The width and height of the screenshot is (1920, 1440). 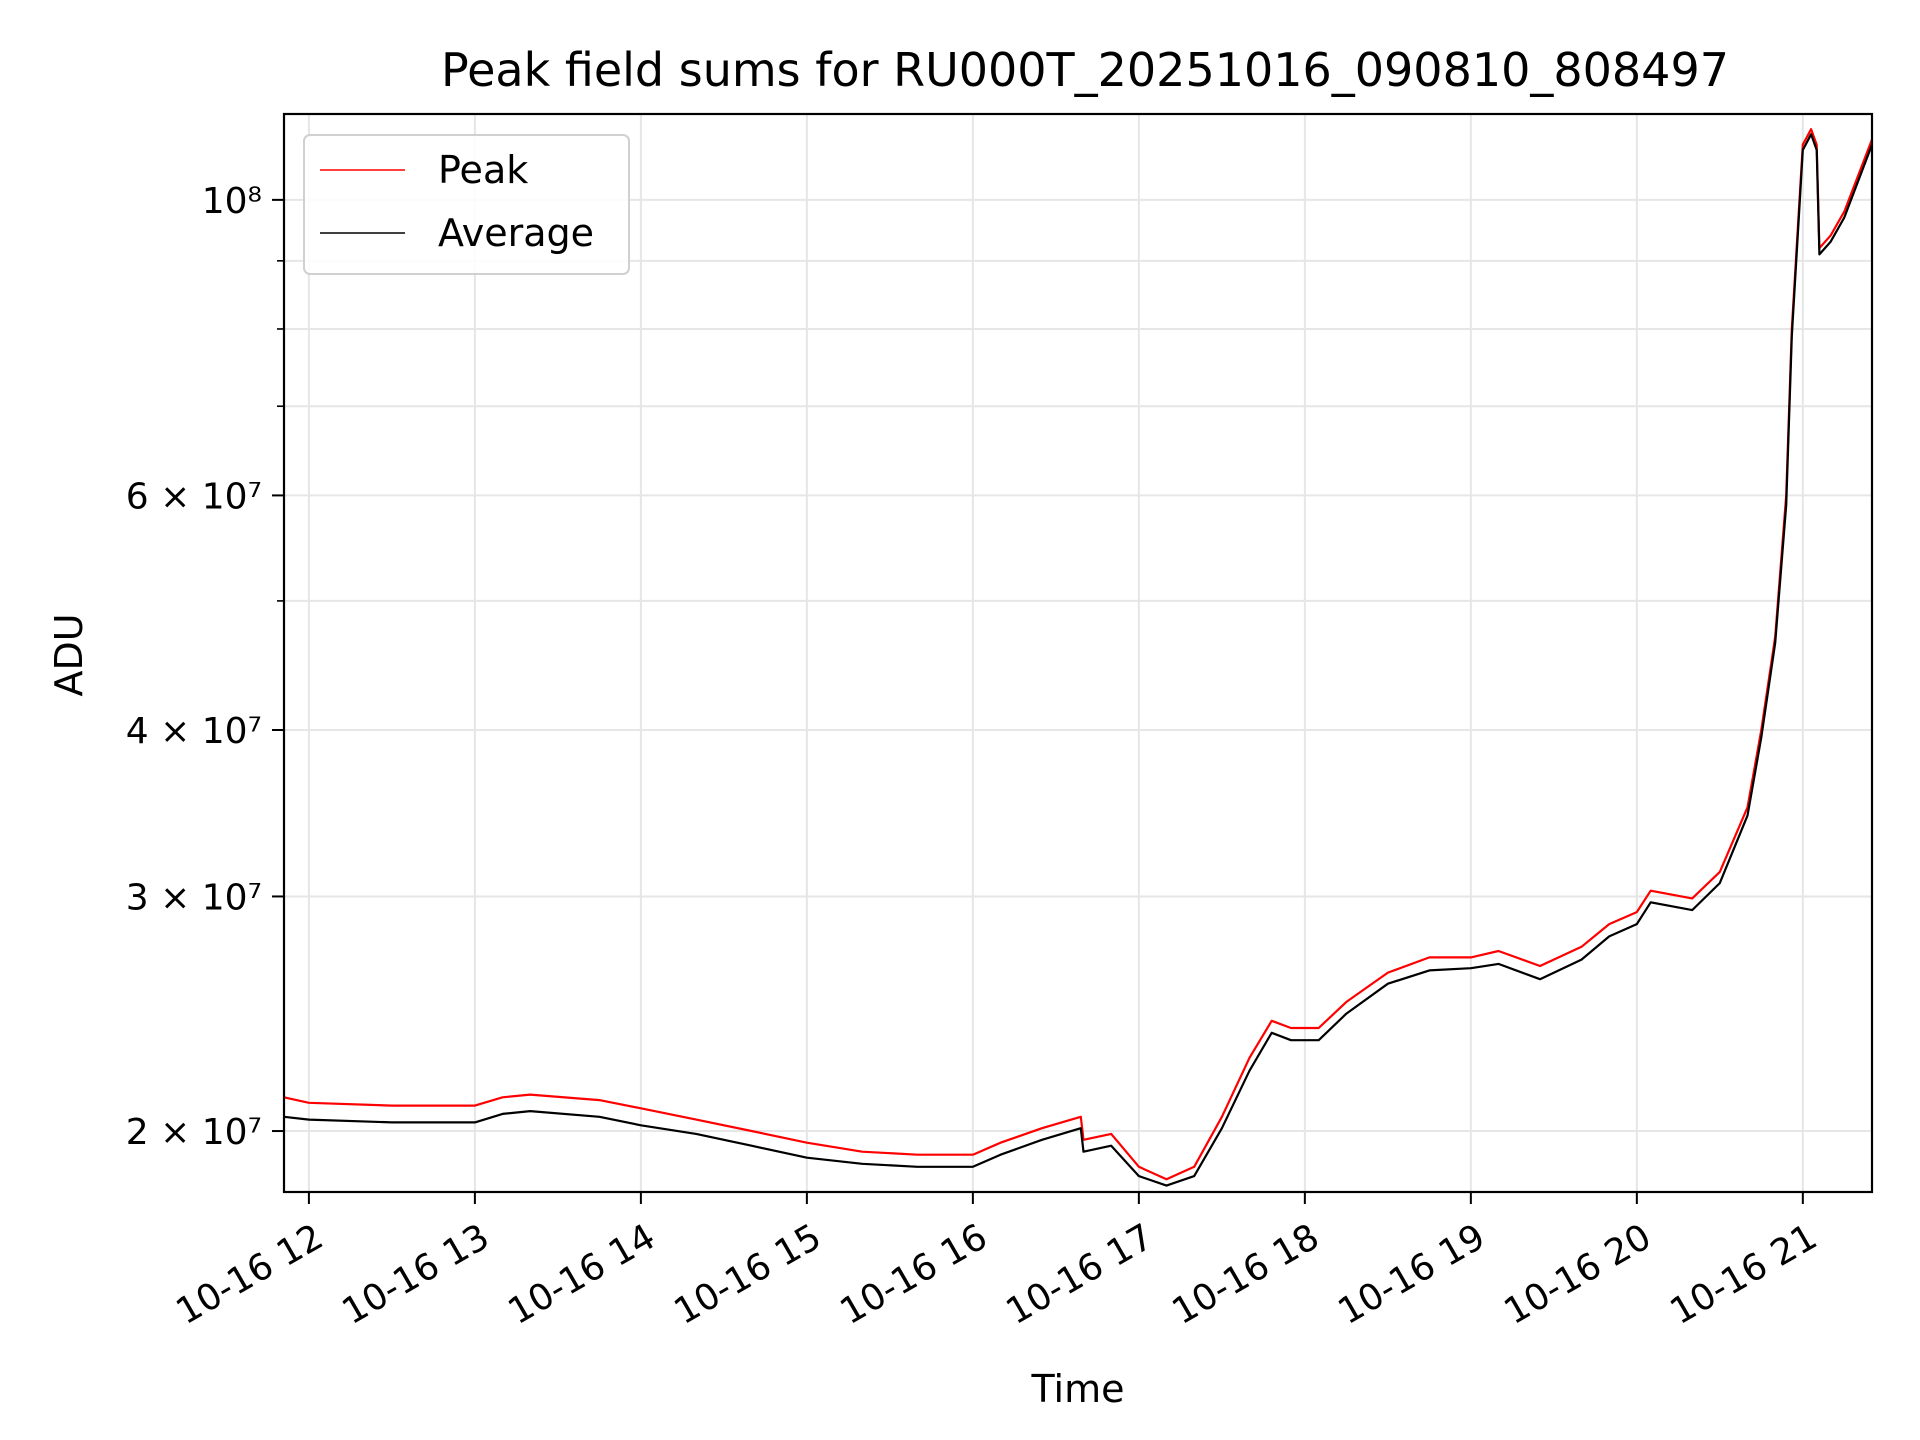 What do you see at coordinates (194, 731) in the screenshot?
I see `y-tick-label: 4 × 10⁷` at bounding box center [194, 731].